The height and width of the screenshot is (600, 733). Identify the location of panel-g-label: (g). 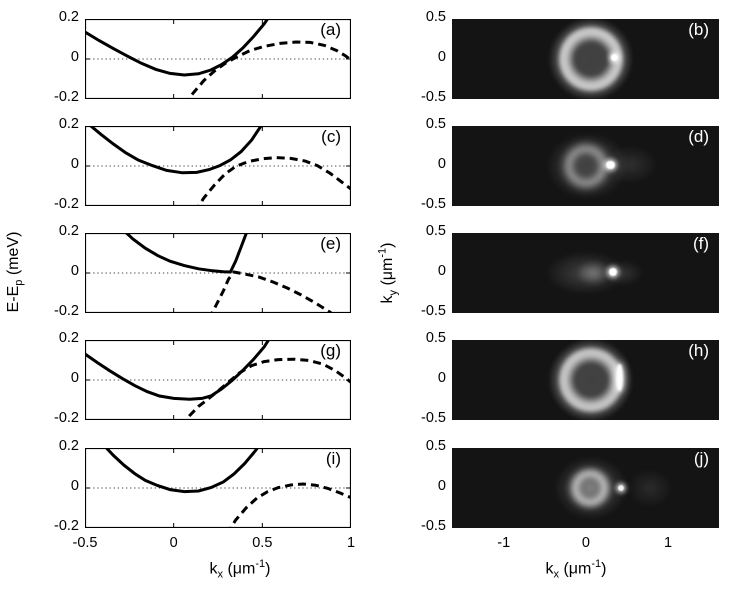
(330, 350).